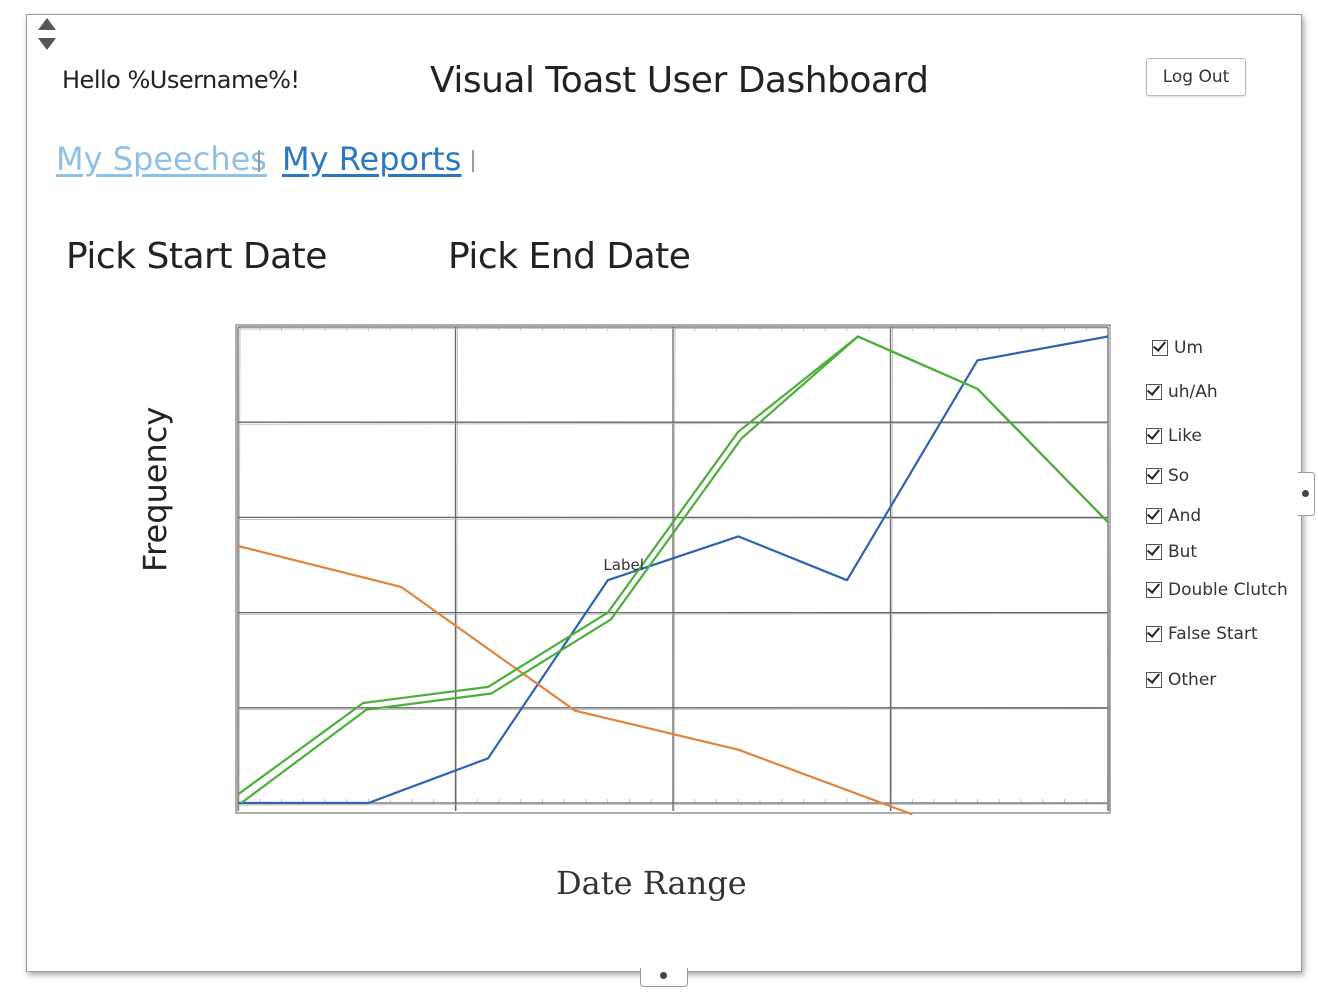 The height and width of the screenshot is (996, 1318). I want to click on legend-item-like: Like, so click(1174, 436).